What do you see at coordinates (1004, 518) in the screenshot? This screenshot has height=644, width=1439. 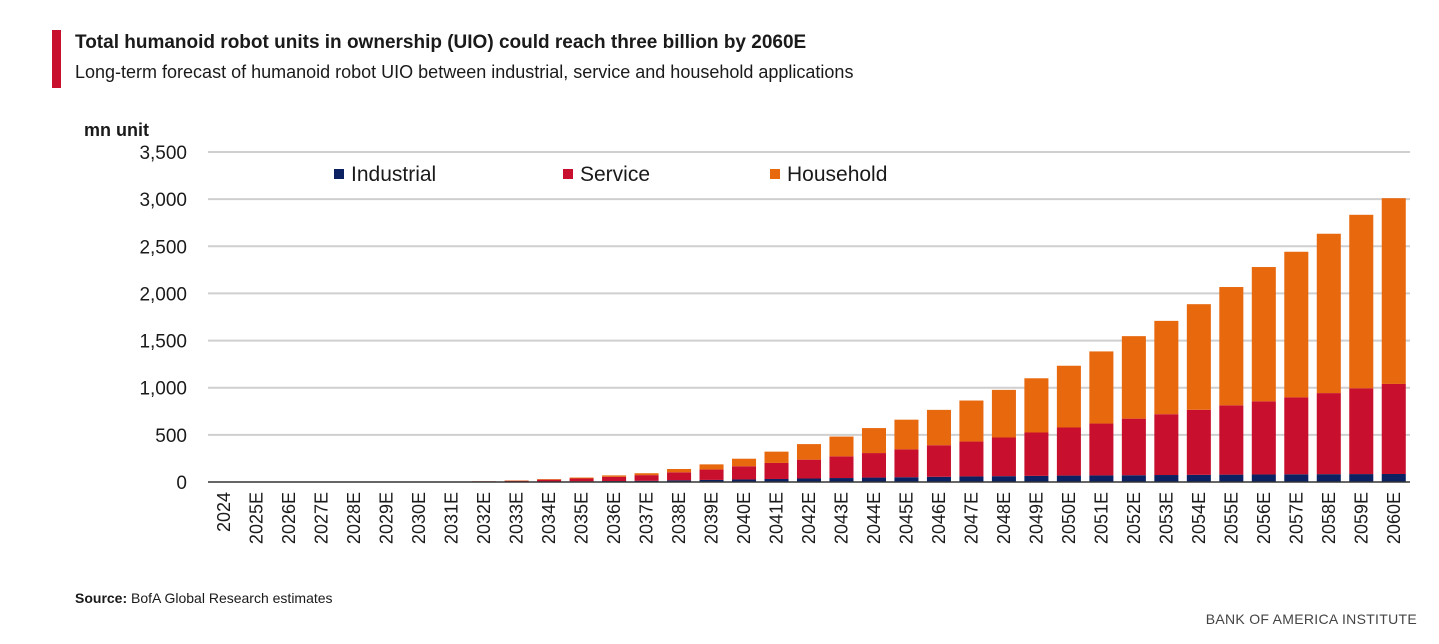 I see `x-tick-label: 2048E` at bounding box center [1004, 518].